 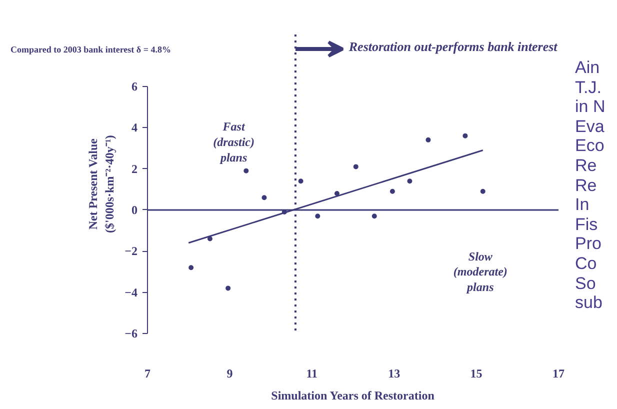 I want to click on y-tick-label: 2, so click(x=135, y=169).